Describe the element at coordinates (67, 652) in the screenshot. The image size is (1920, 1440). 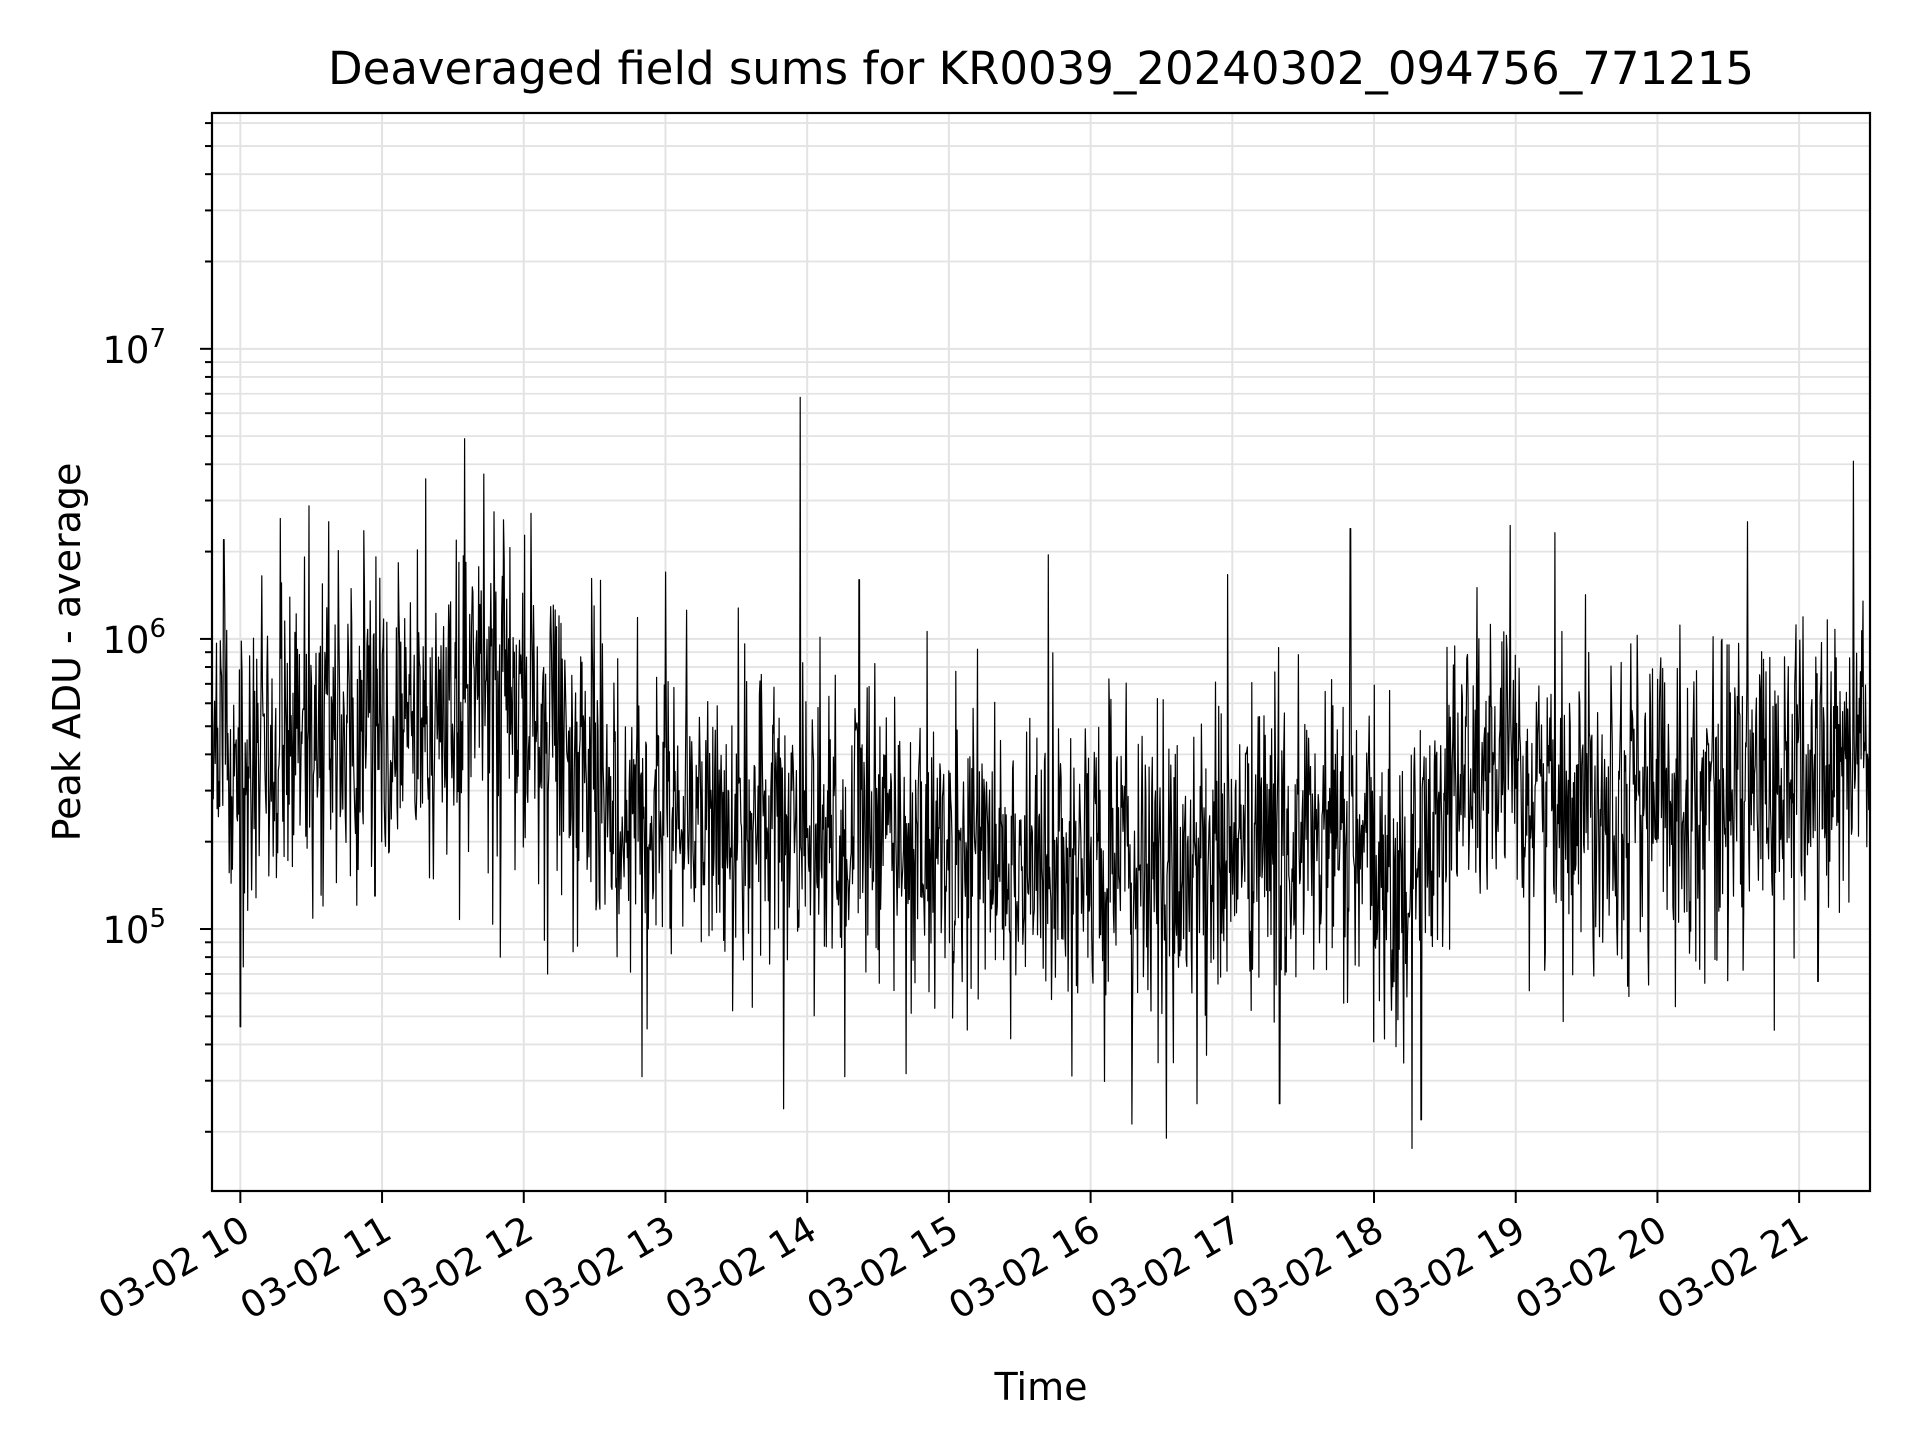
I see `y-axis-label: Peak ADU - average` at that location.